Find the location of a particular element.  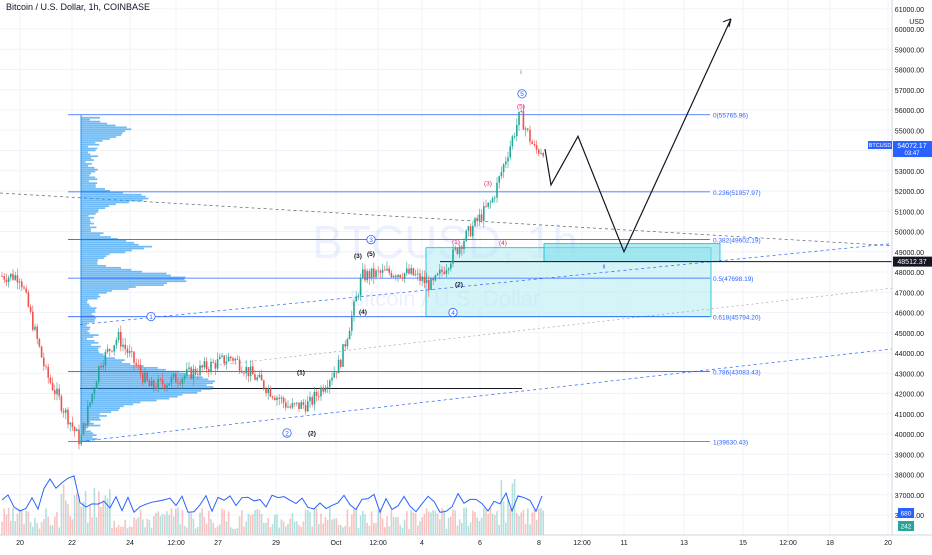

fib-label: 1(39630.43) is located at coordinates (730, 442).